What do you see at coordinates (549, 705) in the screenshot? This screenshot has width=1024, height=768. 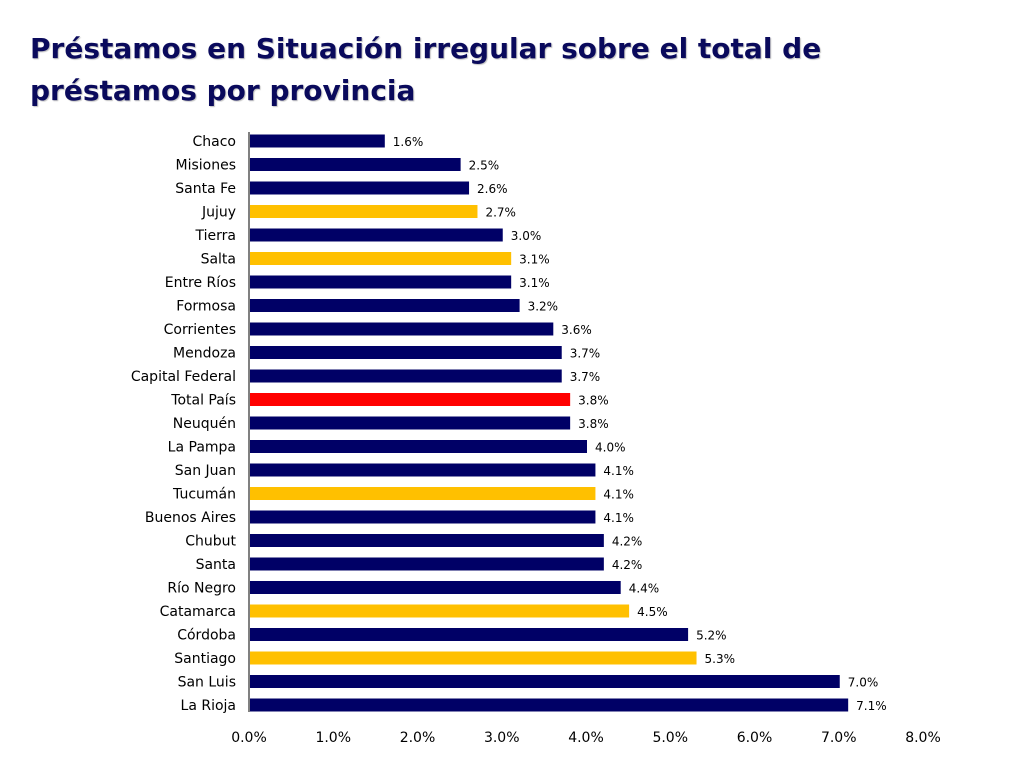 I see `bar-la-rioja` at bounding box center [549, 705].